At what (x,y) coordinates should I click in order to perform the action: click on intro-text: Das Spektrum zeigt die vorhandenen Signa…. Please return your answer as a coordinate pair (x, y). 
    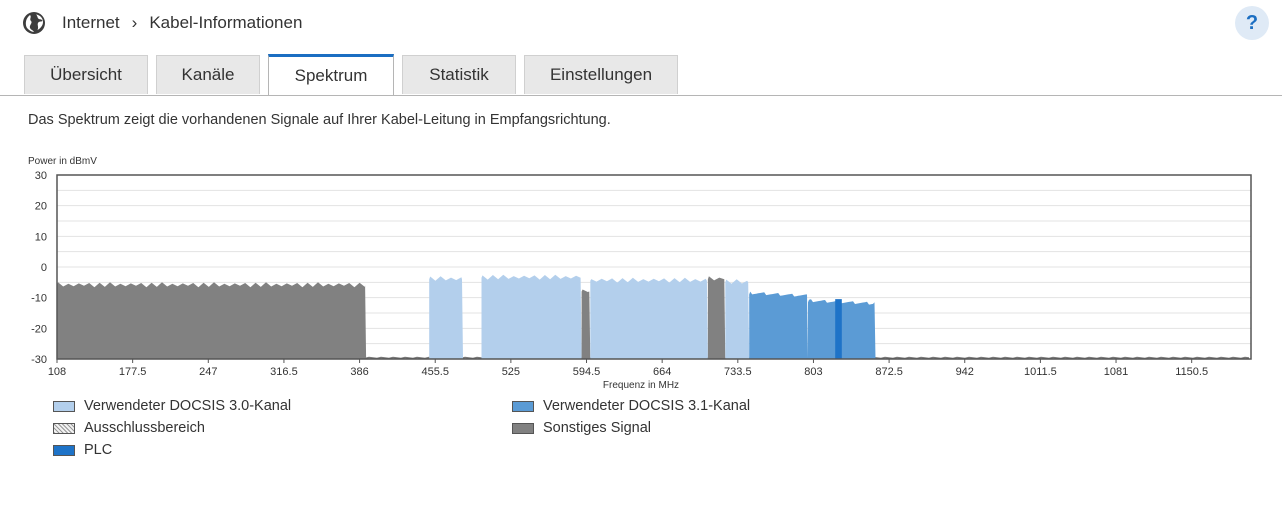
    Looking at the image, I should click on (319, 120).